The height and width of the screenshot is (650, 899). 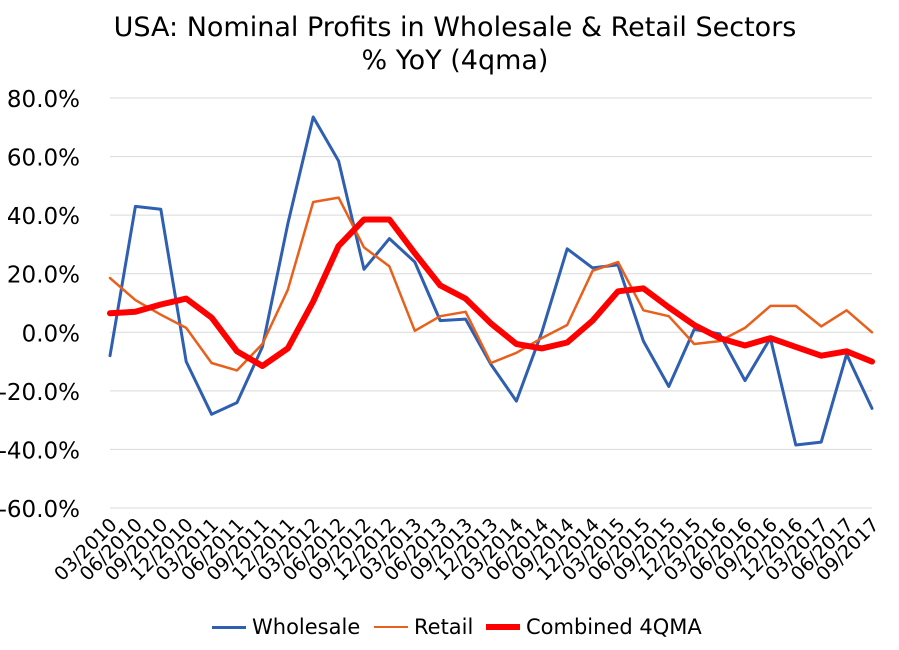 I want to click on legend: Wholesale Retail Combined 4QMA, so click(x=449, y=627).